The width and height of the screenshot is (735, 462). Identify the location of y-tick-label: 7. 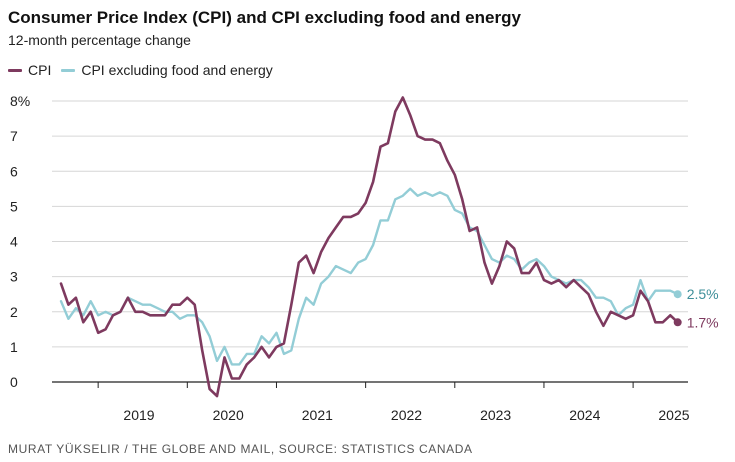
(14, 136).